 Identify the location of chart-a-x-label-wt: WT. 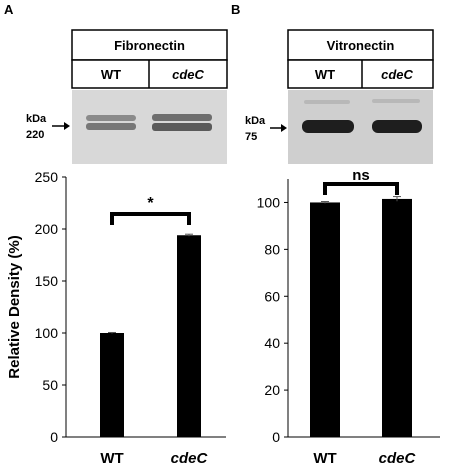
(111, 458).